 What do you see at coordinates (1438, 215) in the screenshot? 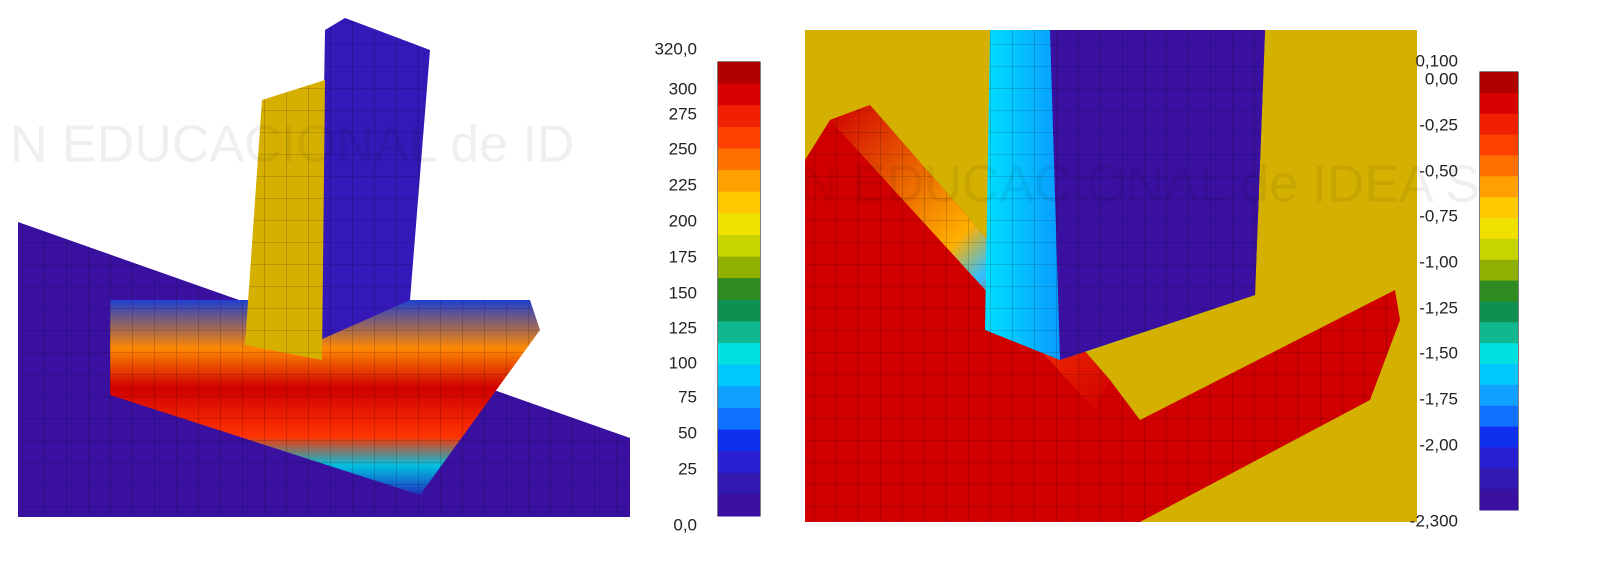
I see `legend-label: -0,75` at bounding box center [1438, 215].